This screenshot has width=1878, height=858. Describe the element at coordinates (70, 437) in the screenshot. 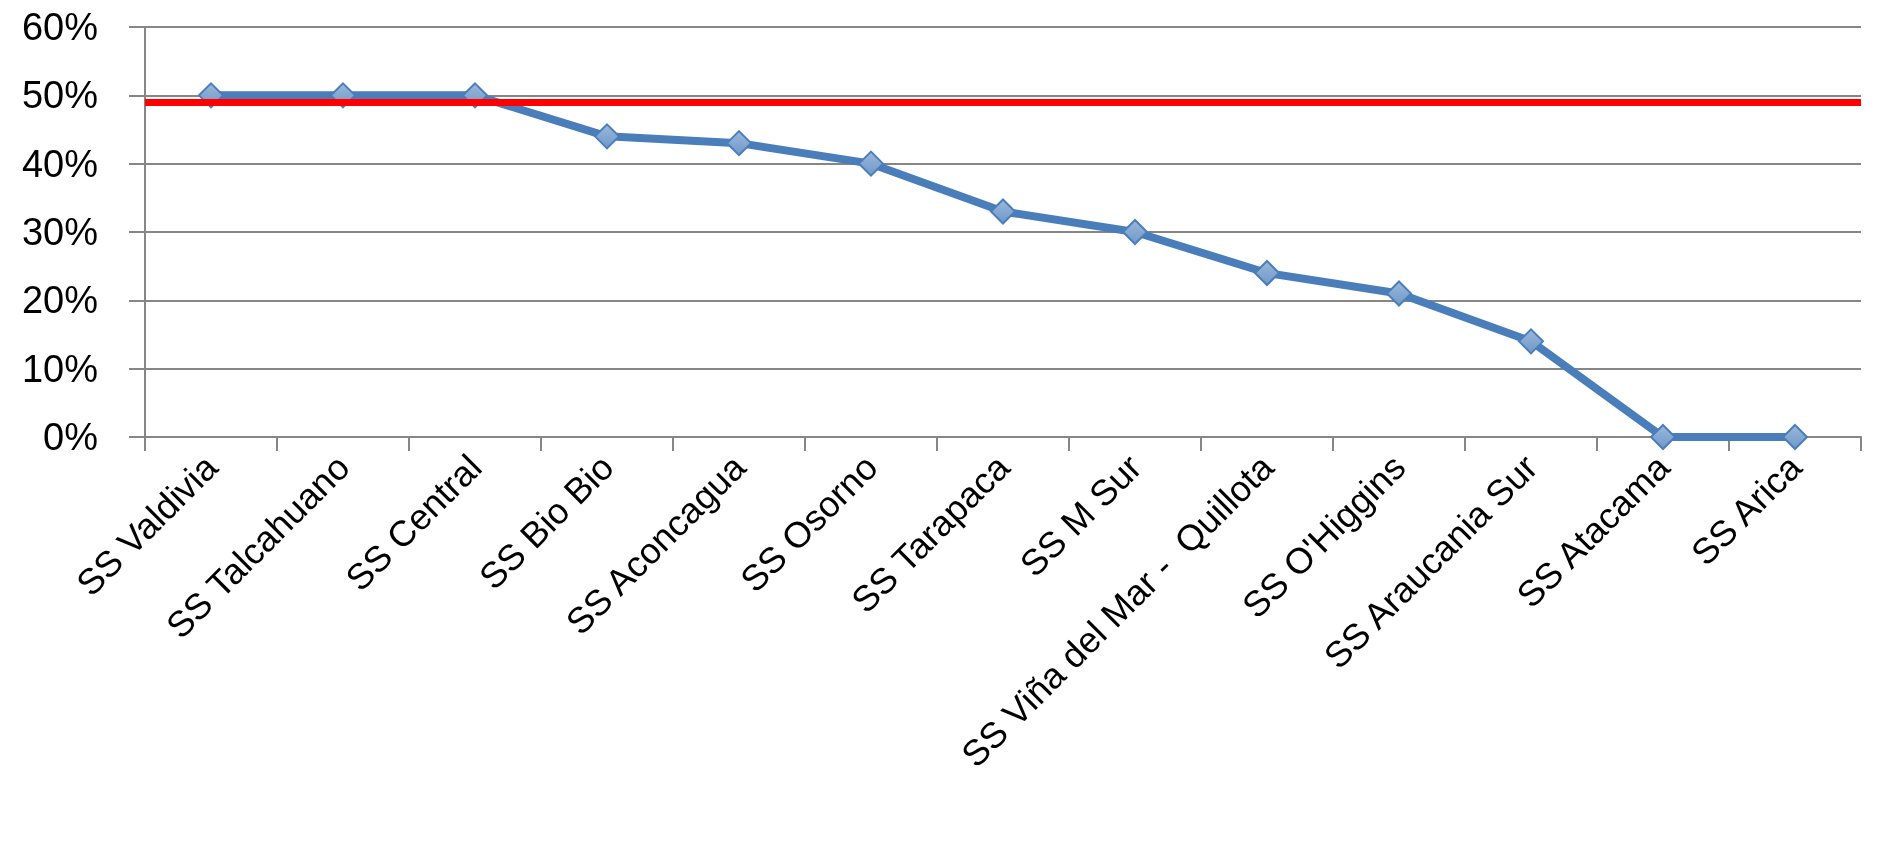

I see `y-tick-label: 0%` at that location.